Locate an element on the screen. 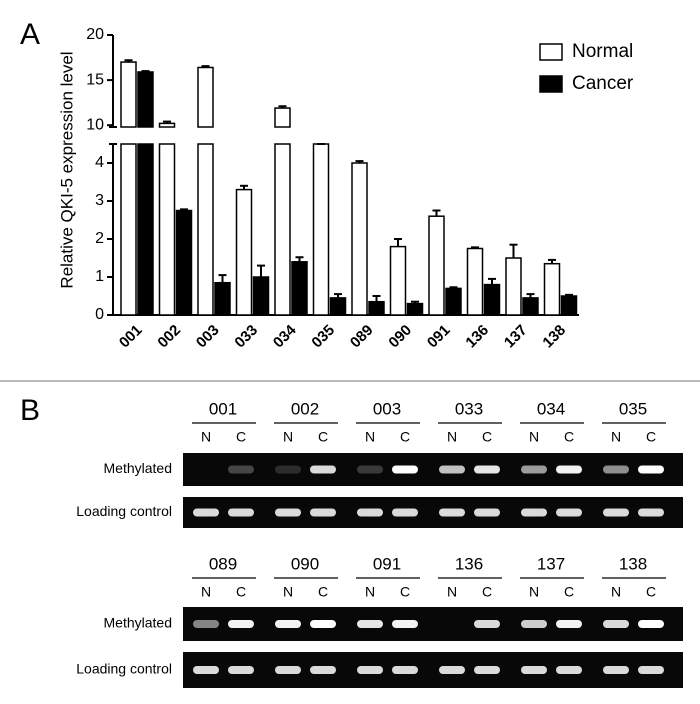 The image size is (700, 704). sample-label: 136 is located at coordinates (469, 563).